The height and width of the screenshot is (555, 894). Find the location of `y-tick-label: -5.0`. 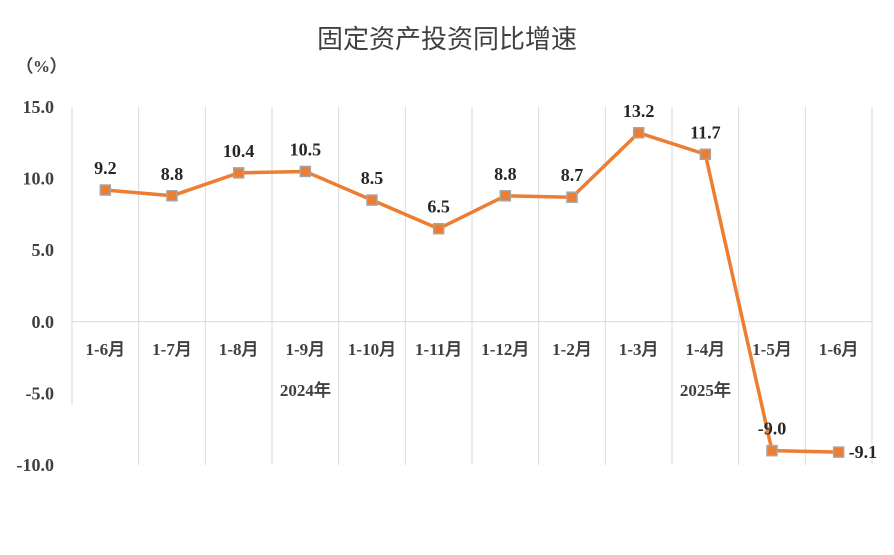

y-tick-label: -5.0 is located at coordinates (40, 393).